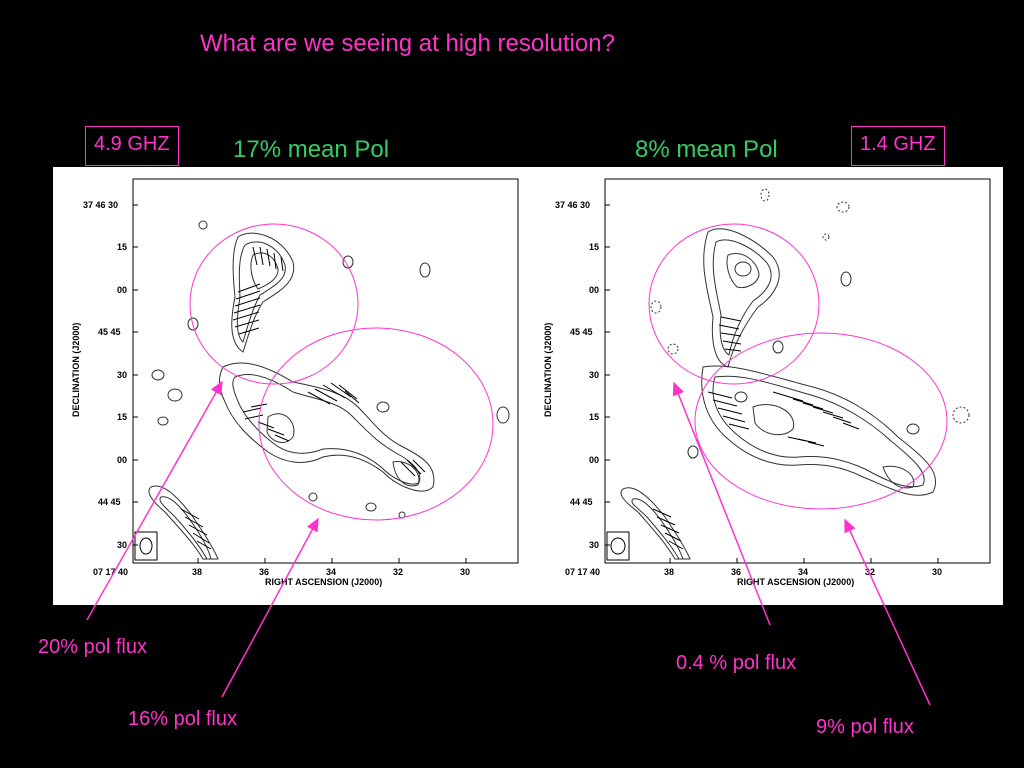 This screenshot has width=1024, height=768. I want to click on left-ytick-0: 37 46 30, so click(100, 205).